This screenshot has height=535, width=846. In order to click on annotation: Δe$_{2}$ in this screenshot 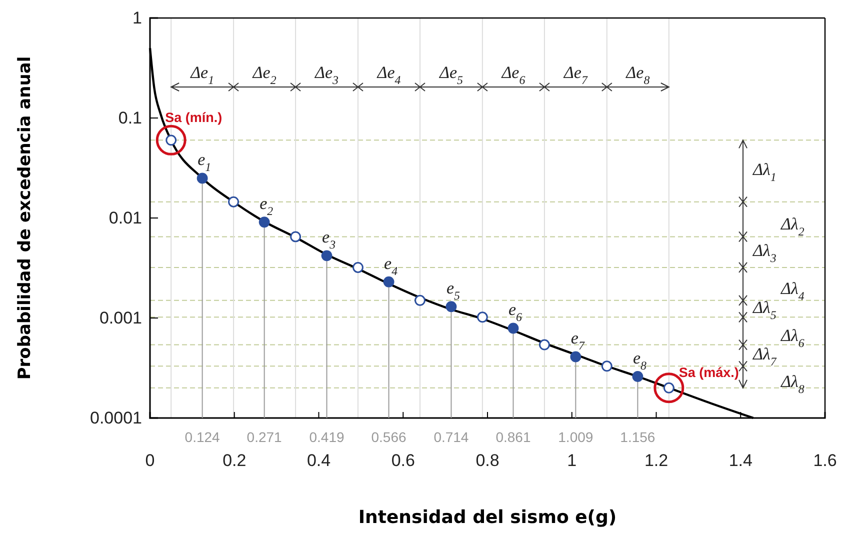, I will do `click(264, 74)`.